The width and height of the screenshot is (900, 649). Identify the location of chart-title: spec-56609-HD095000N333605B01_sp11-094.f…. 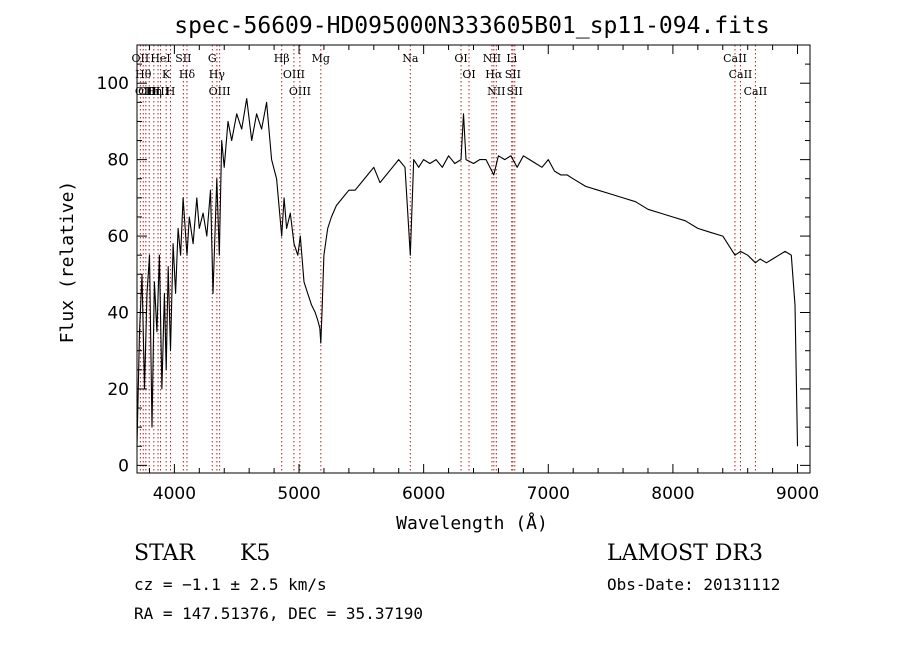
(471, 26).